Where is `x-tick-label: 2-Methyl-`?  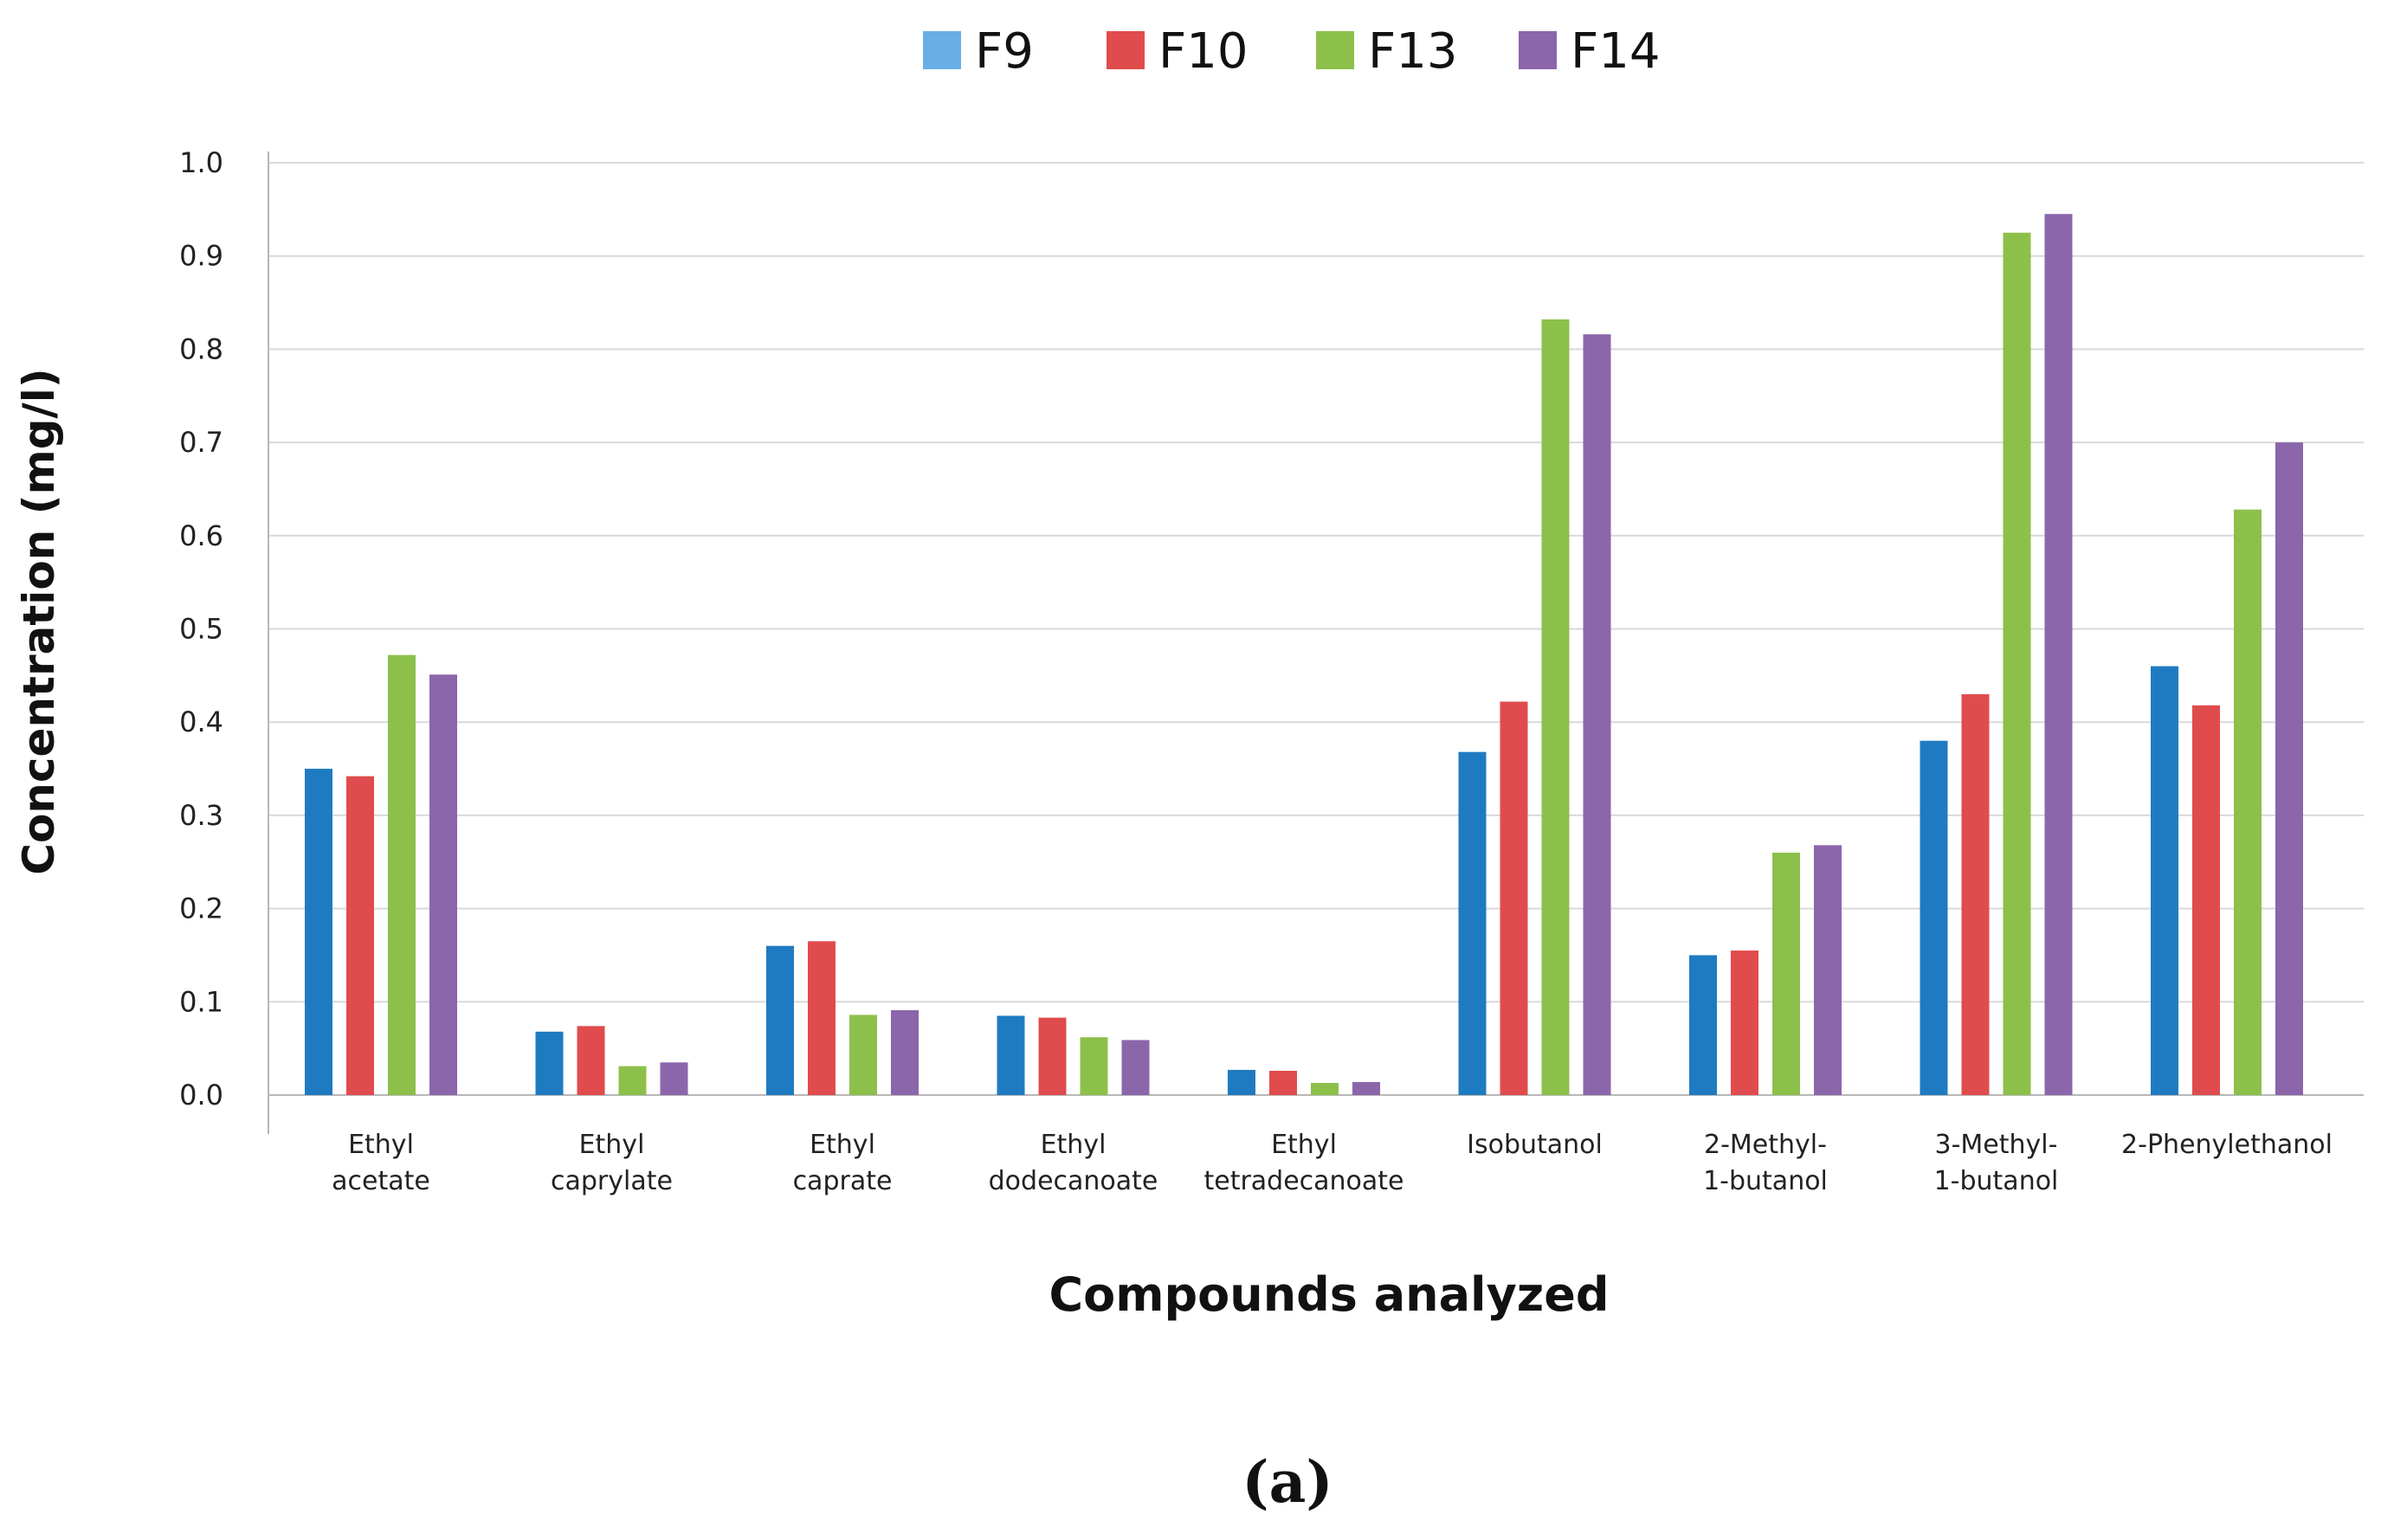
x-tick-label: 2-Methyl- is located at coordinates (1765, 1145).